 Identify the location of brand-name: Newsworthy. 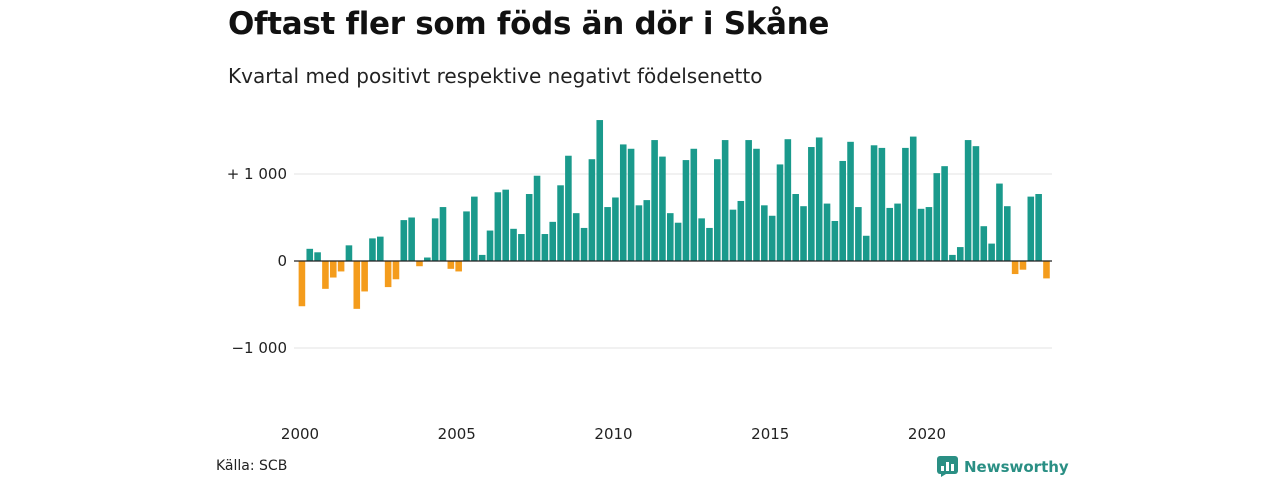
(1016, 466).